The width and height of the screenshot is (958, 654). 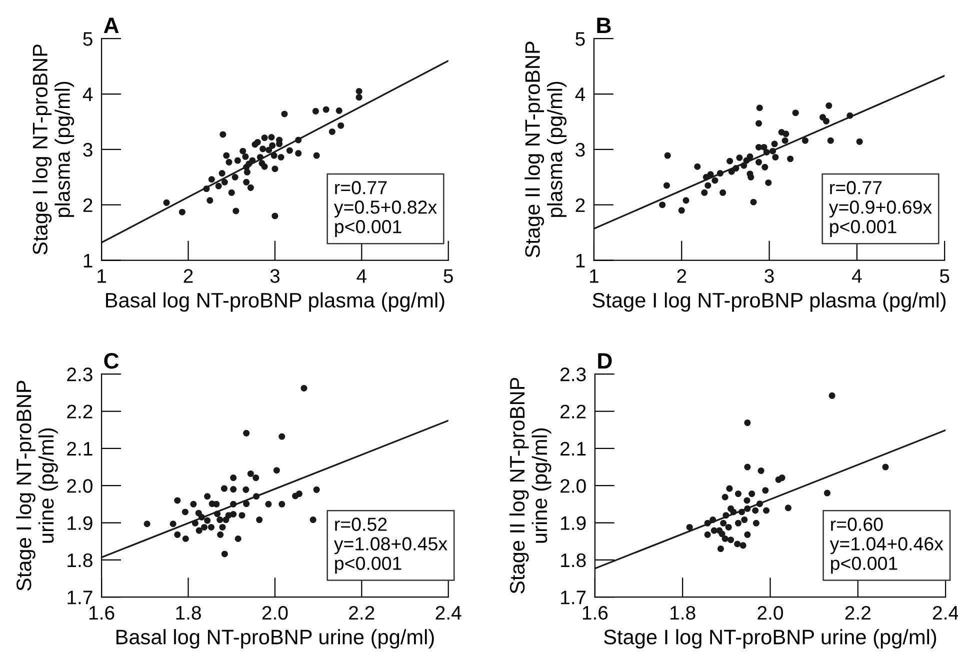 What do you see at coordinates (449, 613) in the screenshot?
I see `x-tick-label: 2.4` at bounding box center [449, 613].